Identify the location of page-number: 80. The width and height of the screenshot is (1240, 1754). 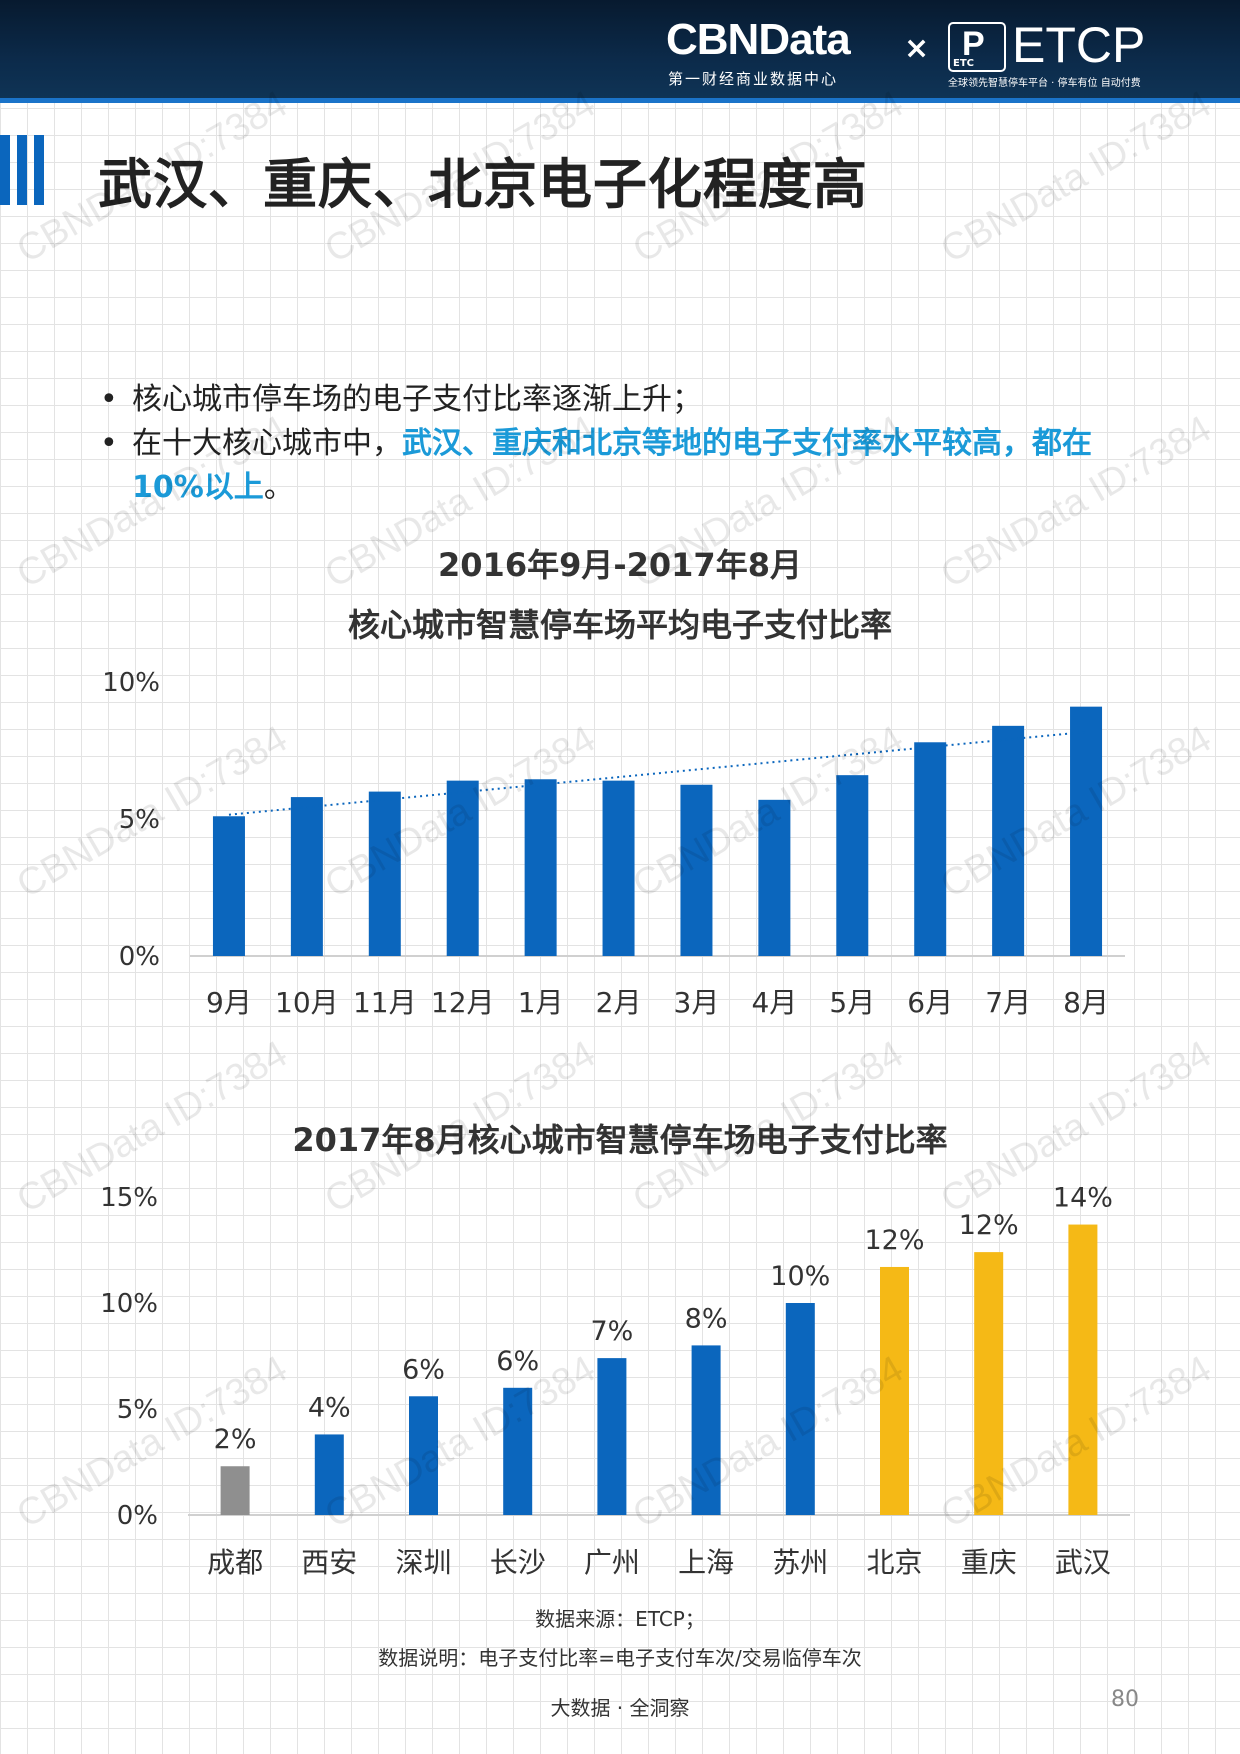
(1125, 1699).